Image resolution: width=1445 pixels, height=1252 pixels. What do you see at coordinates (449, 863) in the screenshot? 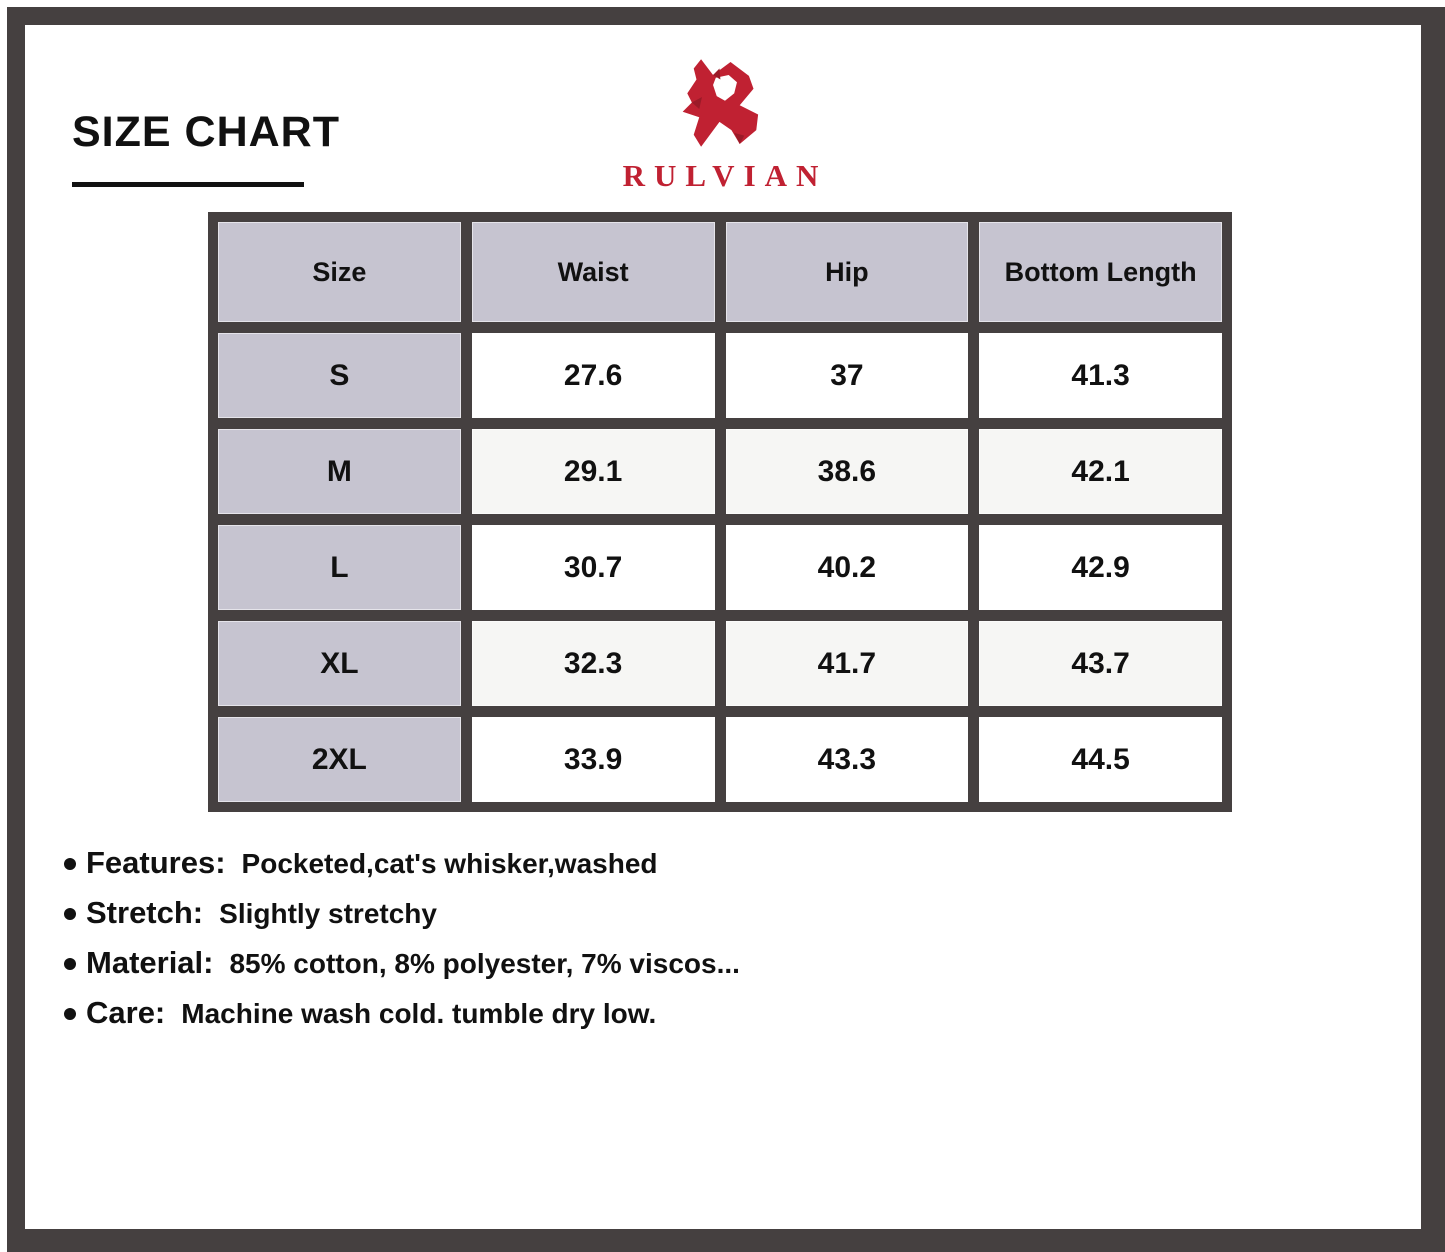
I see `detail-features-value: Pocketed,cat's whisker,washed` at bounding box center [449, 863].